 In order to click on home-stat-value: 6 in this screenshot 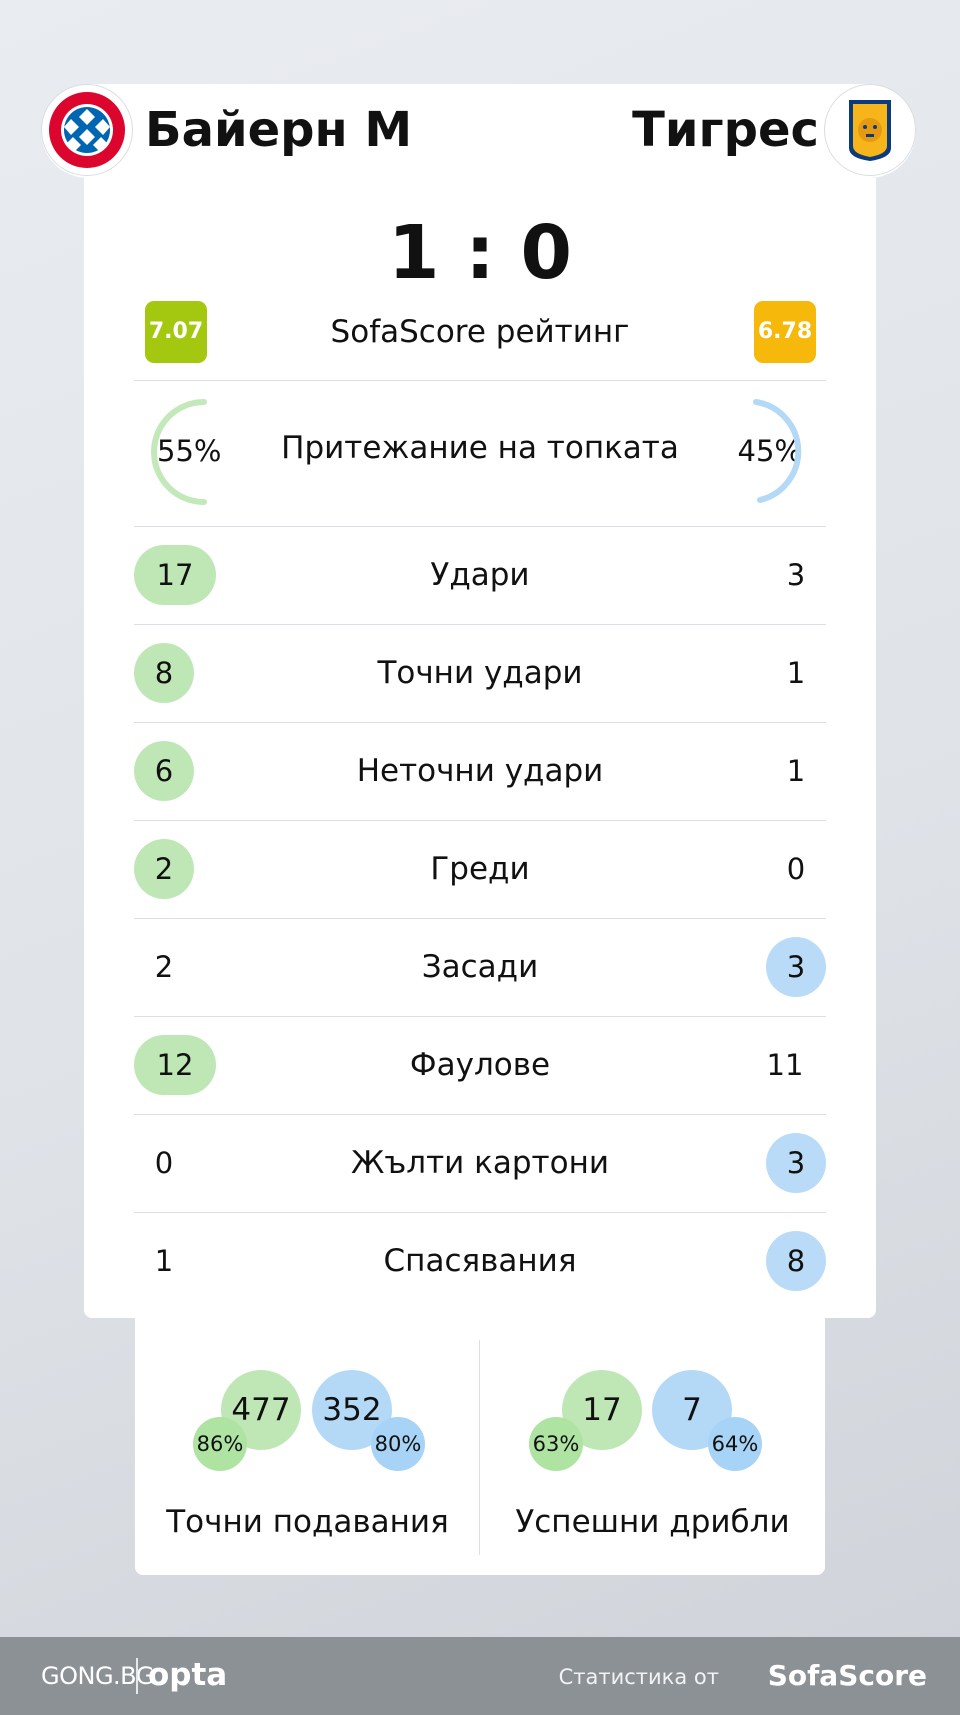, I will do `click(164, 771)`.